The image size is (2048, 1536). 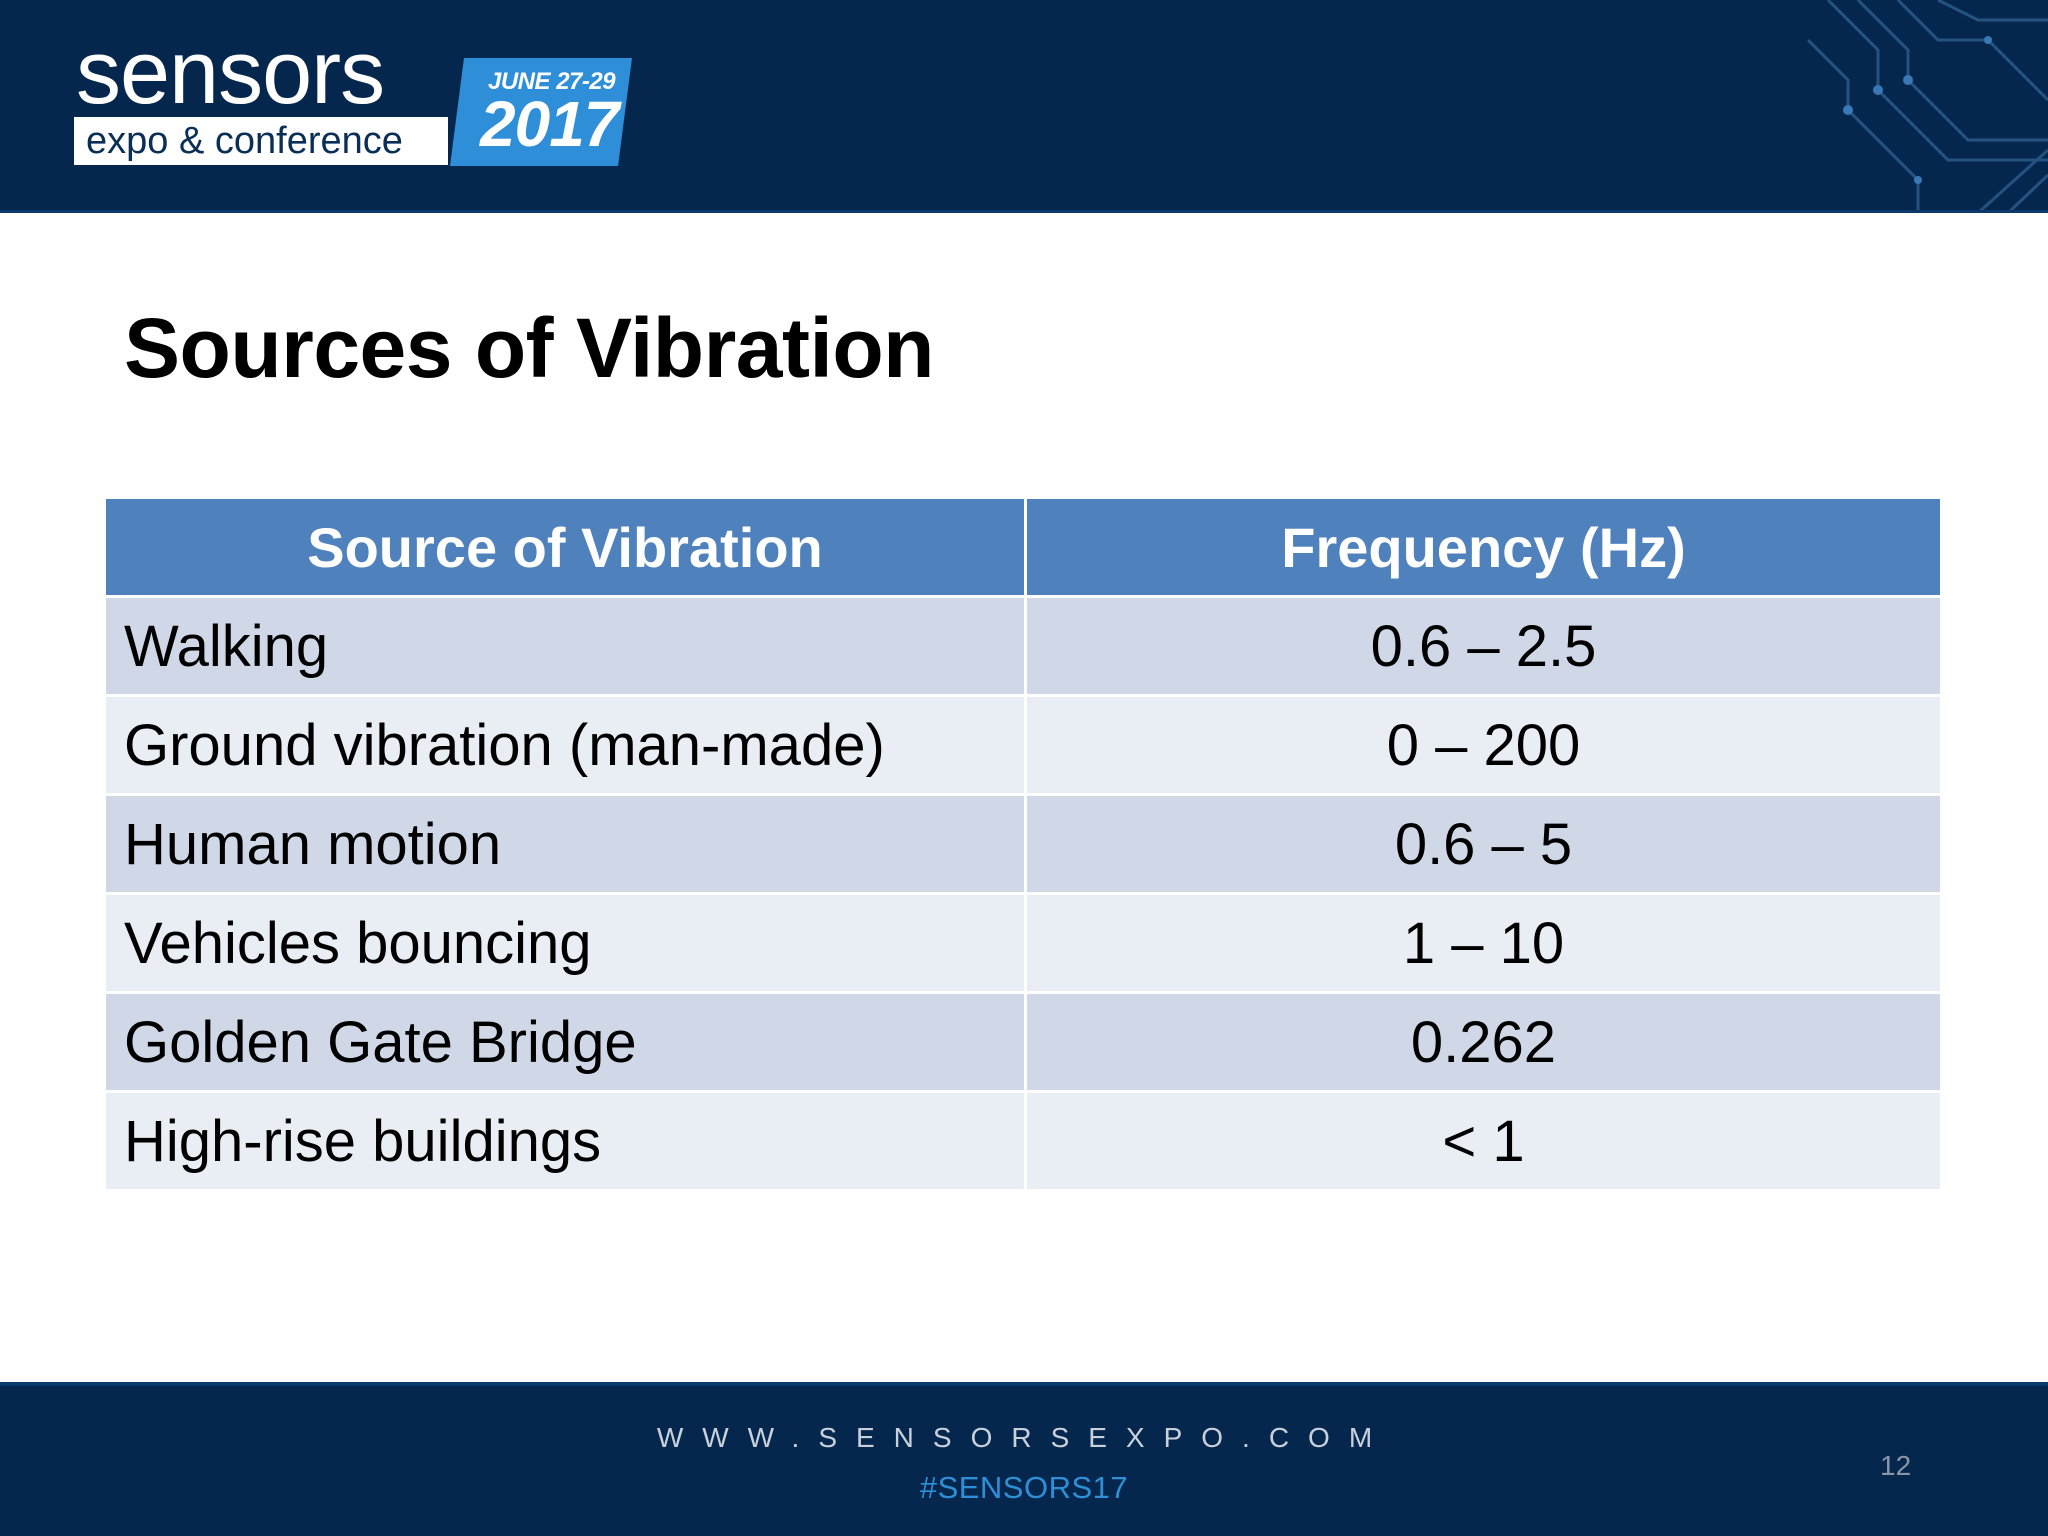 I want to click on header-divider, so click(x=1024, y=211).